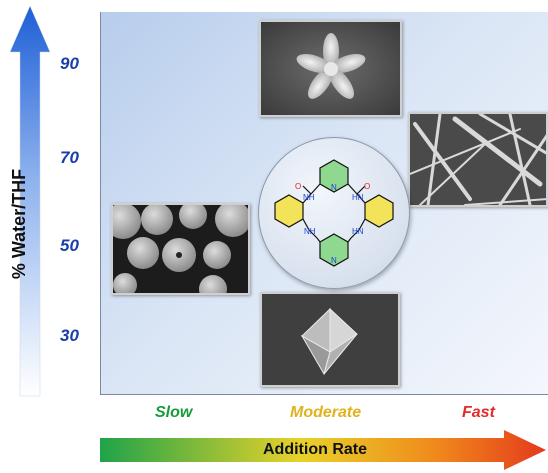 The width and height of the screenshot is (548, 473). I want to click on sem-spheres-icon, so click(180, 249).